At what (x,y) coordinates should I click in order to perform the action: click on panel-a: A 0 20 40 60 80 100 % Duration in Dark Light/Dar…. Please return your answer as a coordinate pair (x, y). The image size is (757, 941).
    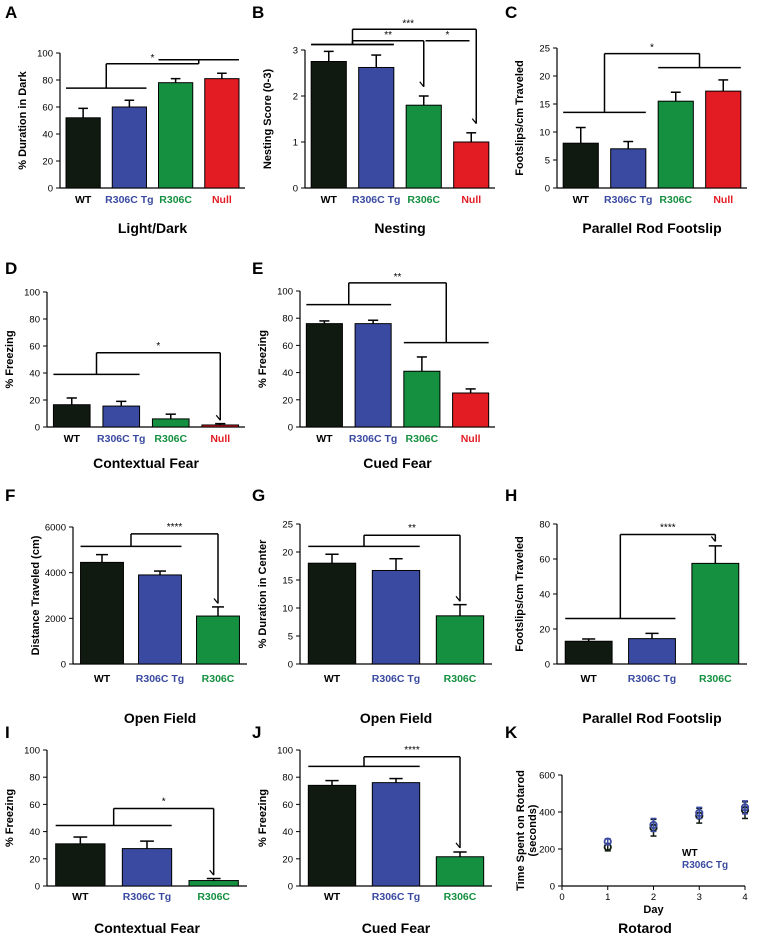
    Looking at the image, I should click on (125, 119).